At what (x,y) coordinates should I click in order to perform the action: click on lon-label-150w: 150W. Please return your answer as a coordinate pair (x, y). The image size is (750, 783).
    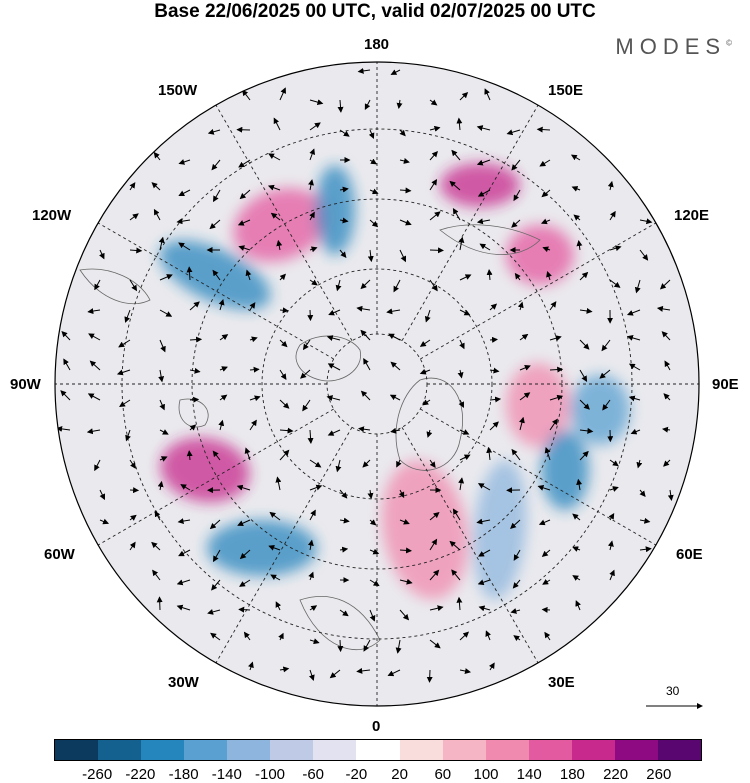
    Looking at the image, I should click on (178, 90).